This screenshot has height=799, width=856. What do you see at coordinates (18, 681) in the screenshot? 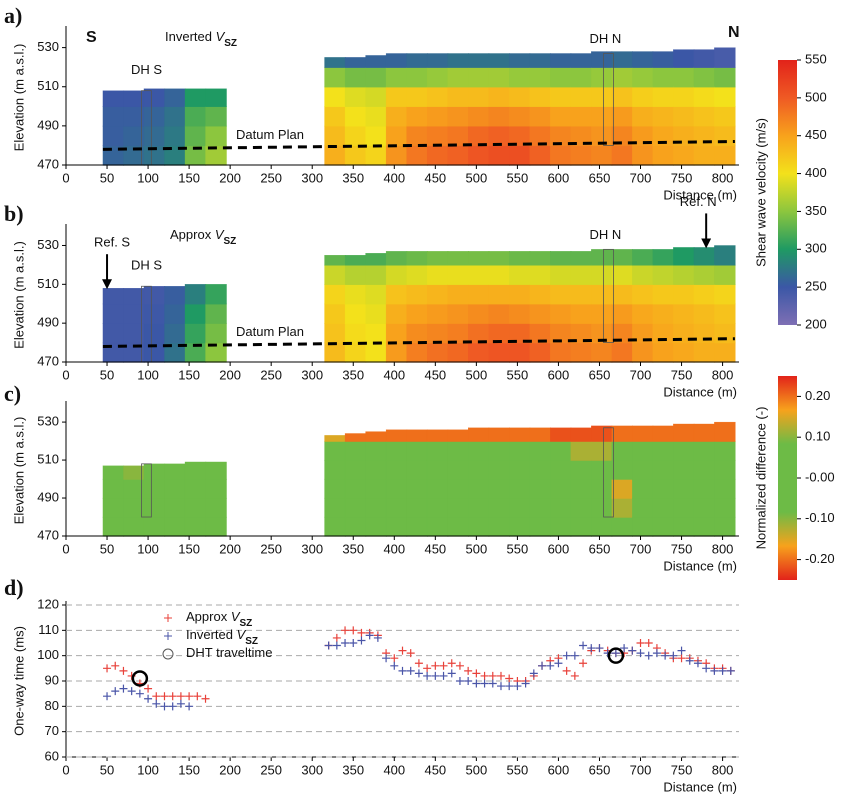
I see `y-axis-label: One-way time (ms)` at bounding box center [18, 681].